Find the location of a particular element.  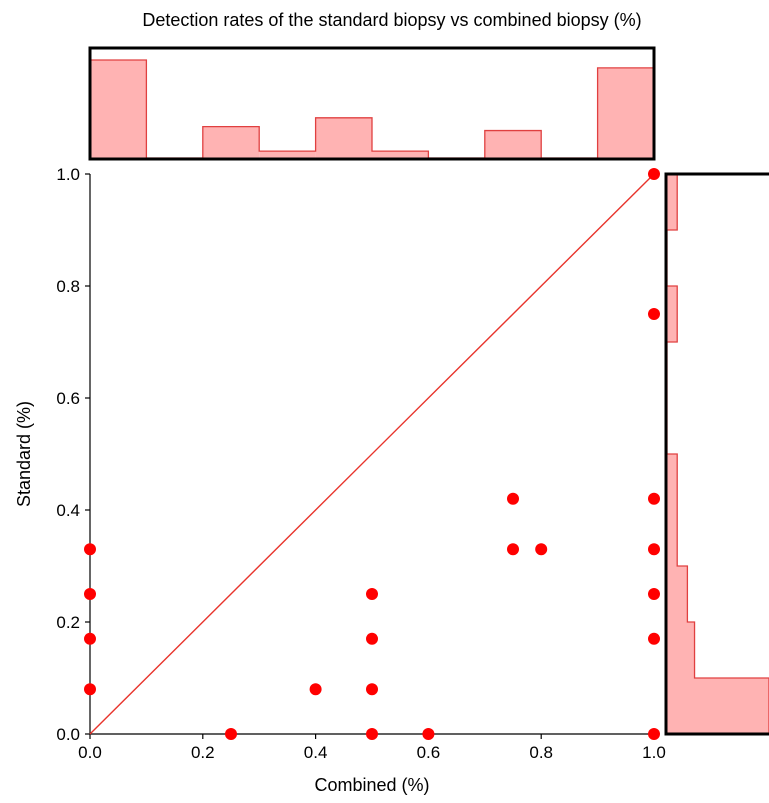

y-tick-label: 0.6 is located at coordinates (68, 398).